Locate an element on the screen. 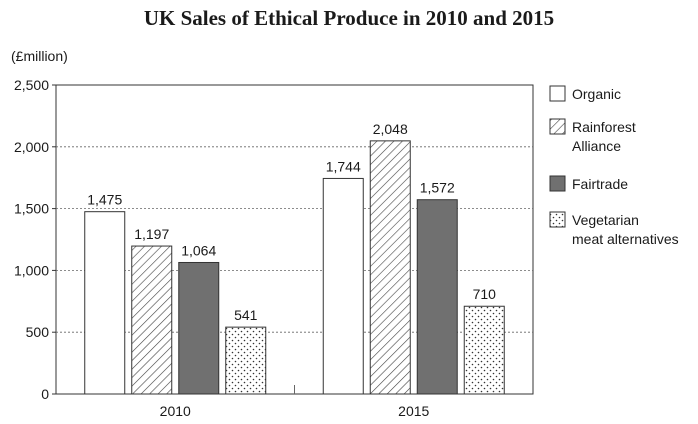 The height and width of the screenshot is (424, 698). data-label: 1,064 is located at coordinates (198, 250).